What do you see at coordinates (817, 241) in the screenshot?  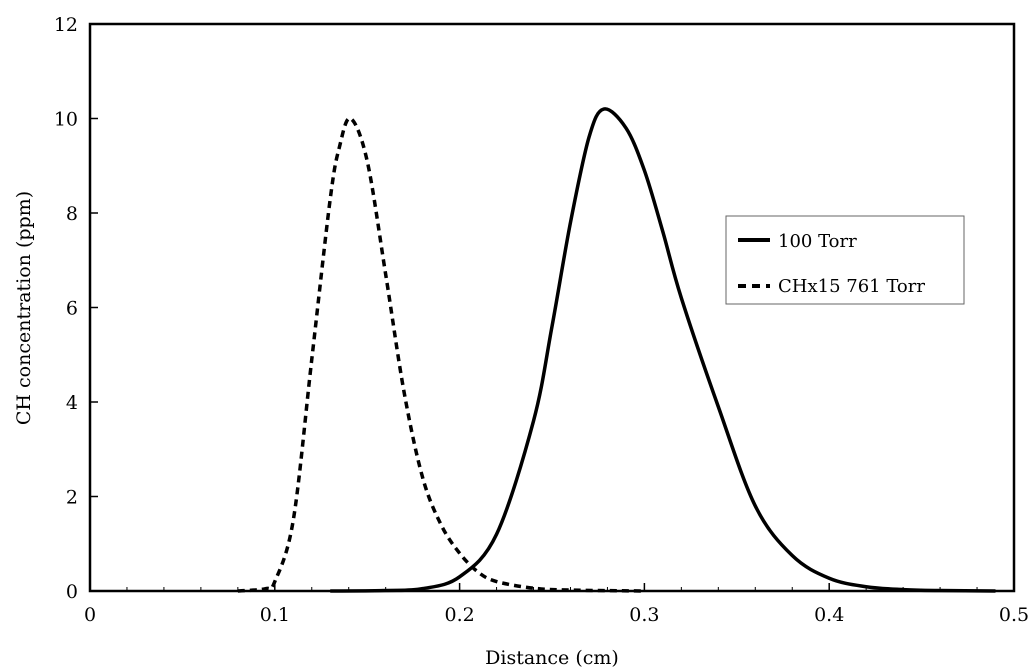 I see `legend-label-100-torr: 100 Torr` at bounding box center [817, 241].